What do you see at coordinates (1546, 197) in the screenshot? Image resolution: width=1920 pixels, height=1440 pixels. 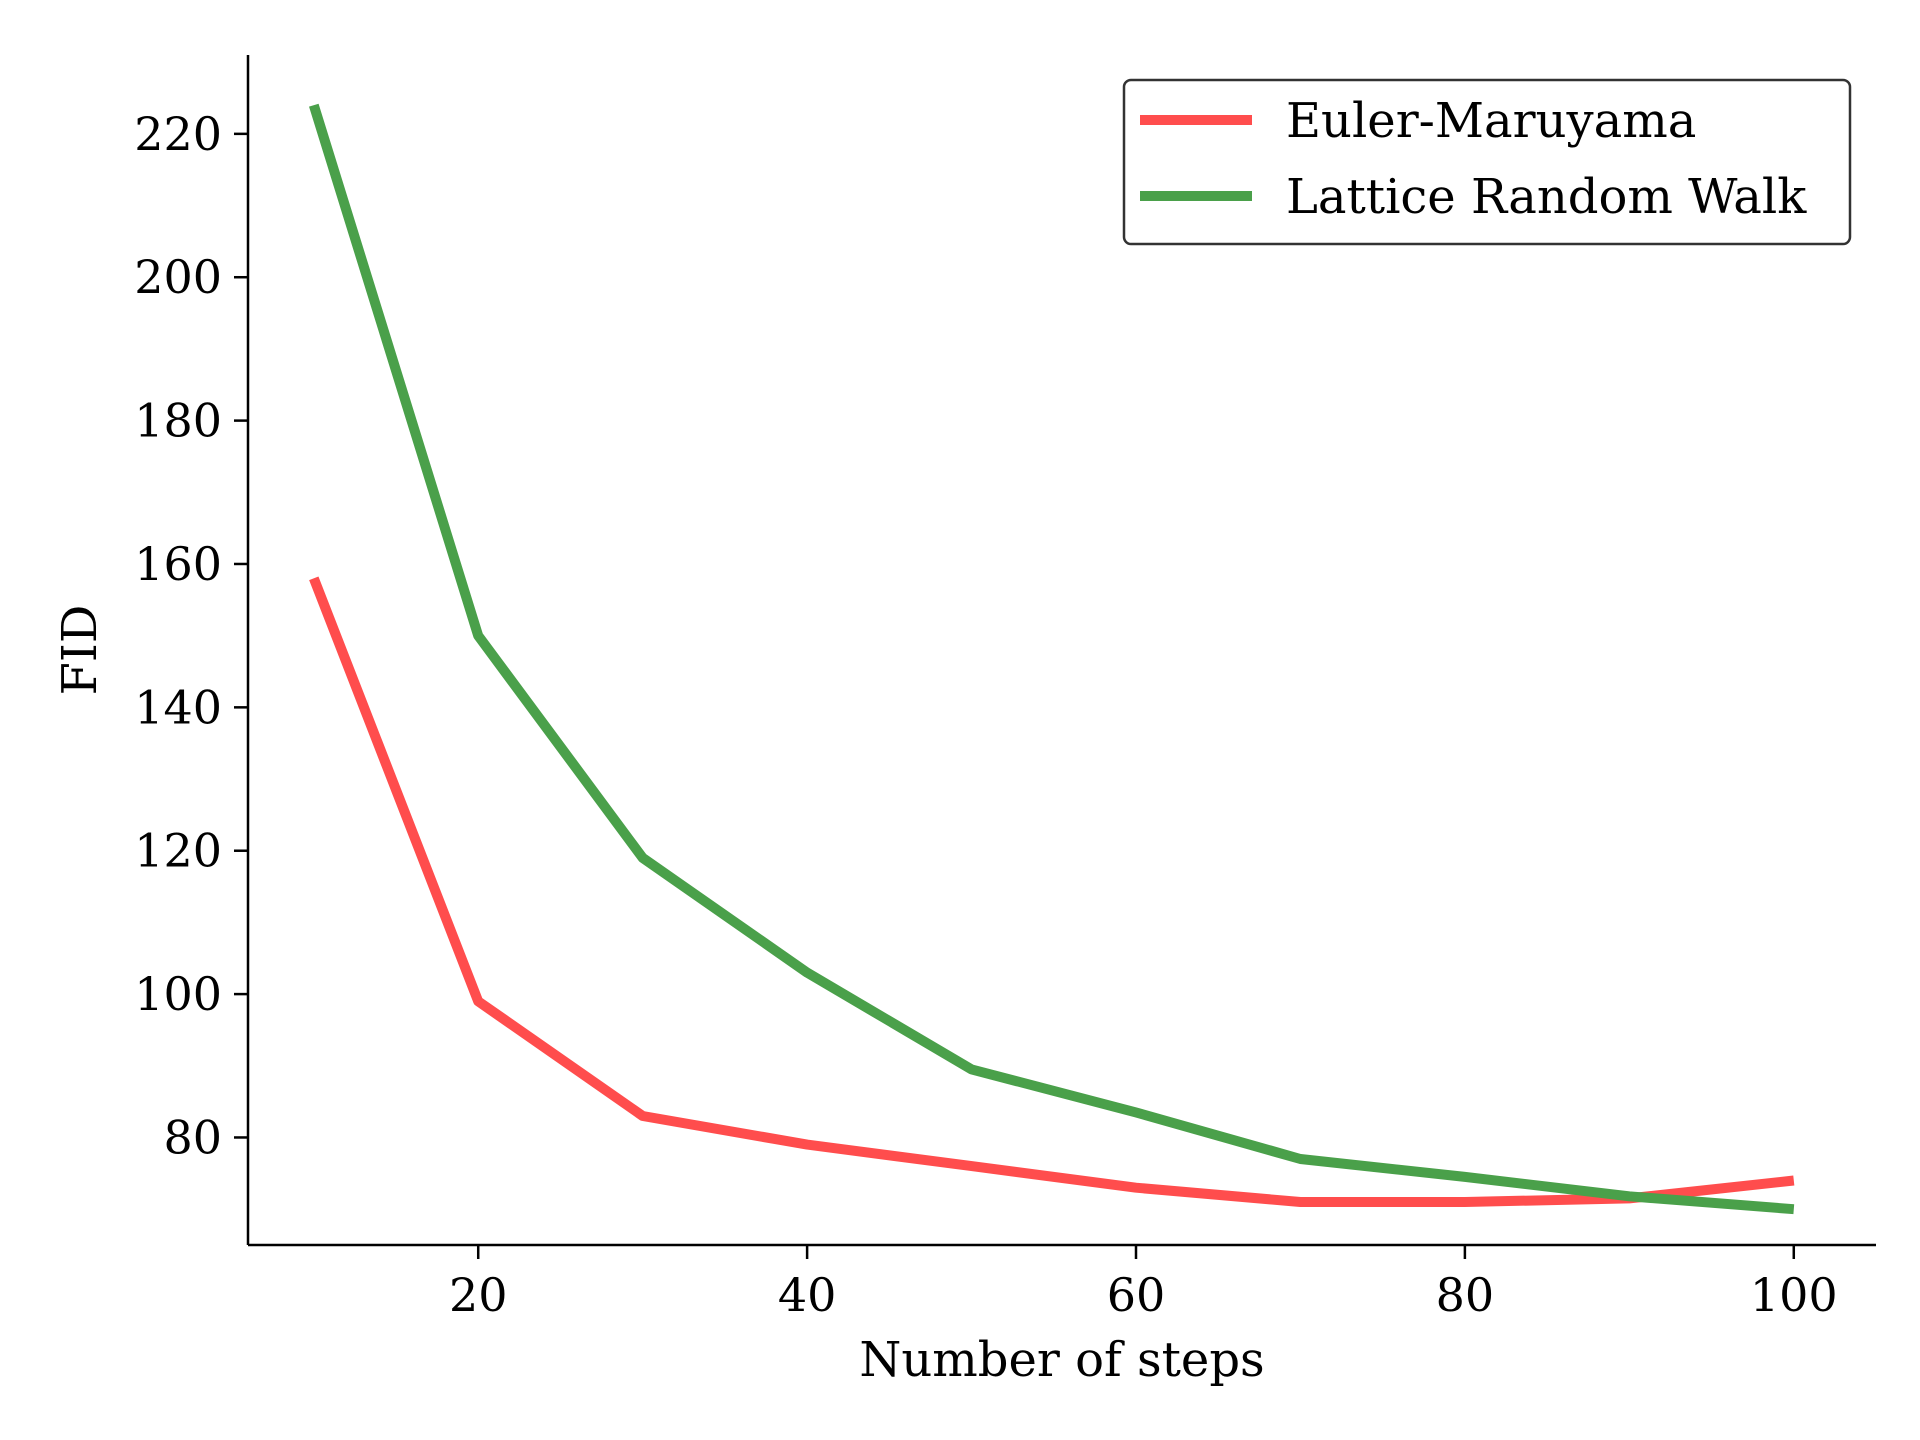 I see `legend-label-lattice-random-walk: Lattice Random Walk` at bounding box center [1546, 197].